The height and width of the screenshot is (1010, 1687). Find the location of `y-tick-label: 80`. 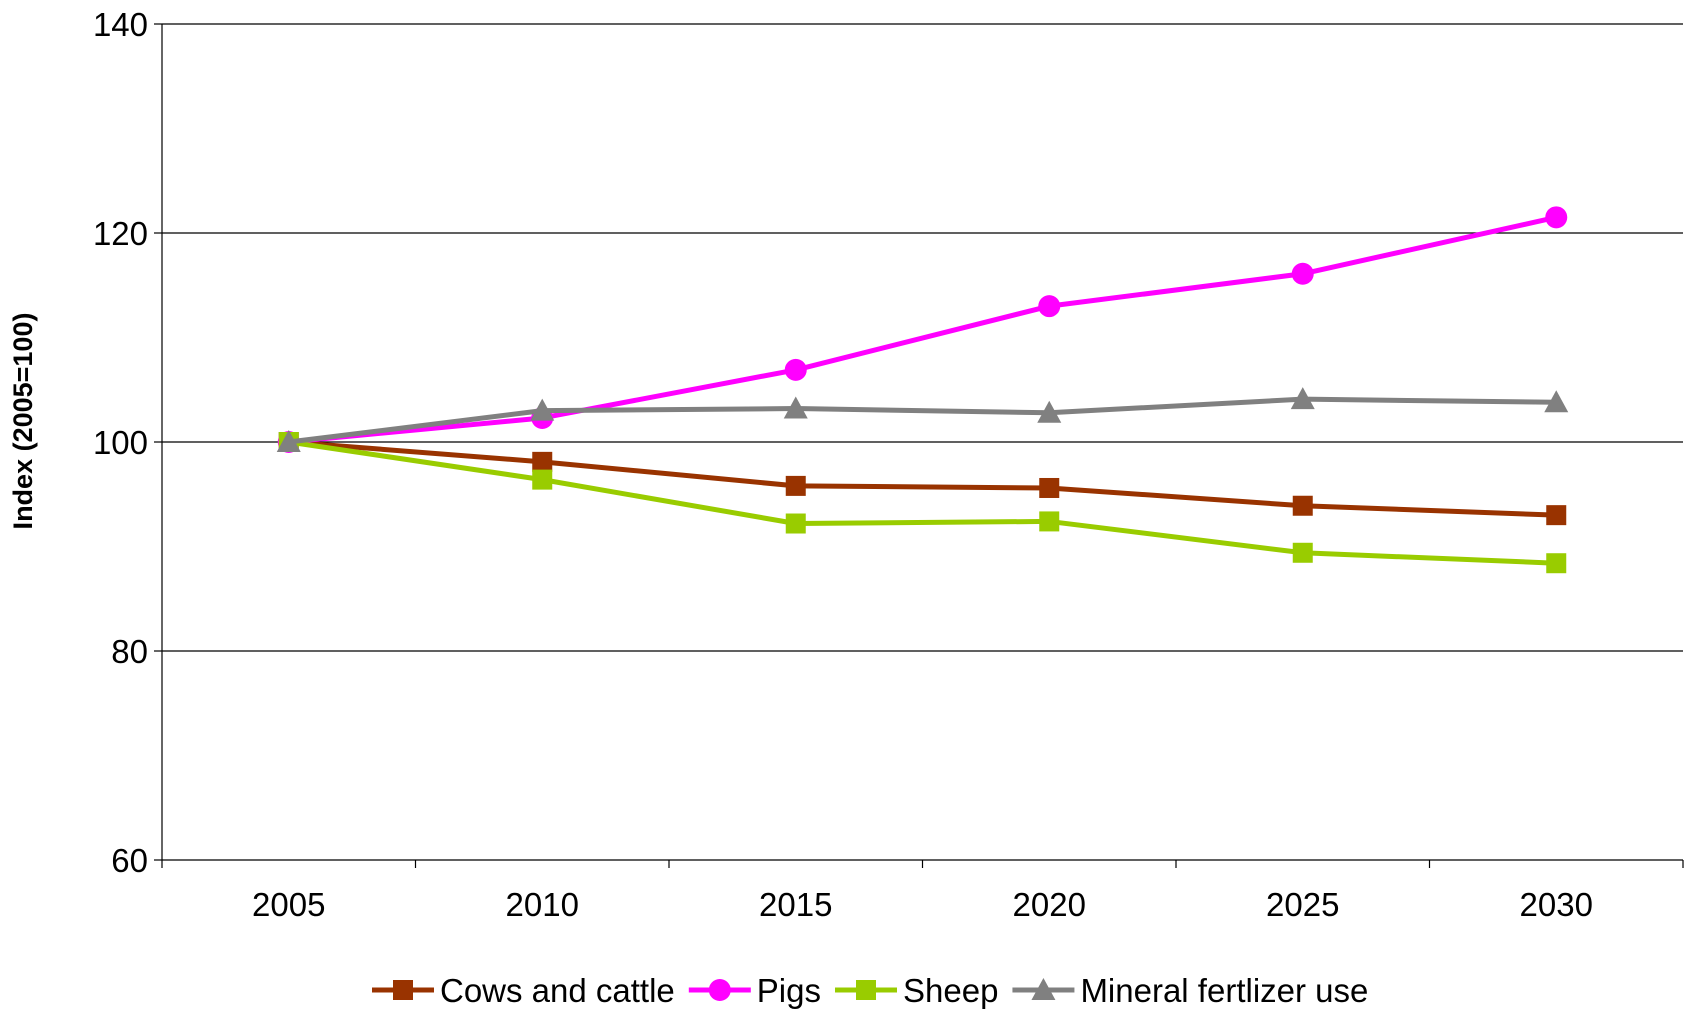

y-tick-label: 80 is located at coordinates (129, 651).